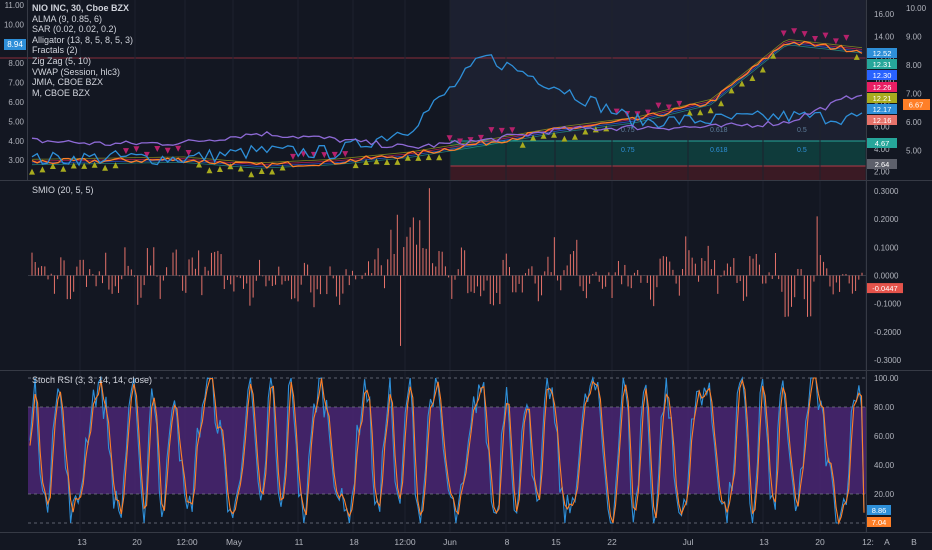 The height and width of the screenshot is (550, 932). I want to click on left-axis-tick: 10.00, so click(14, 24).